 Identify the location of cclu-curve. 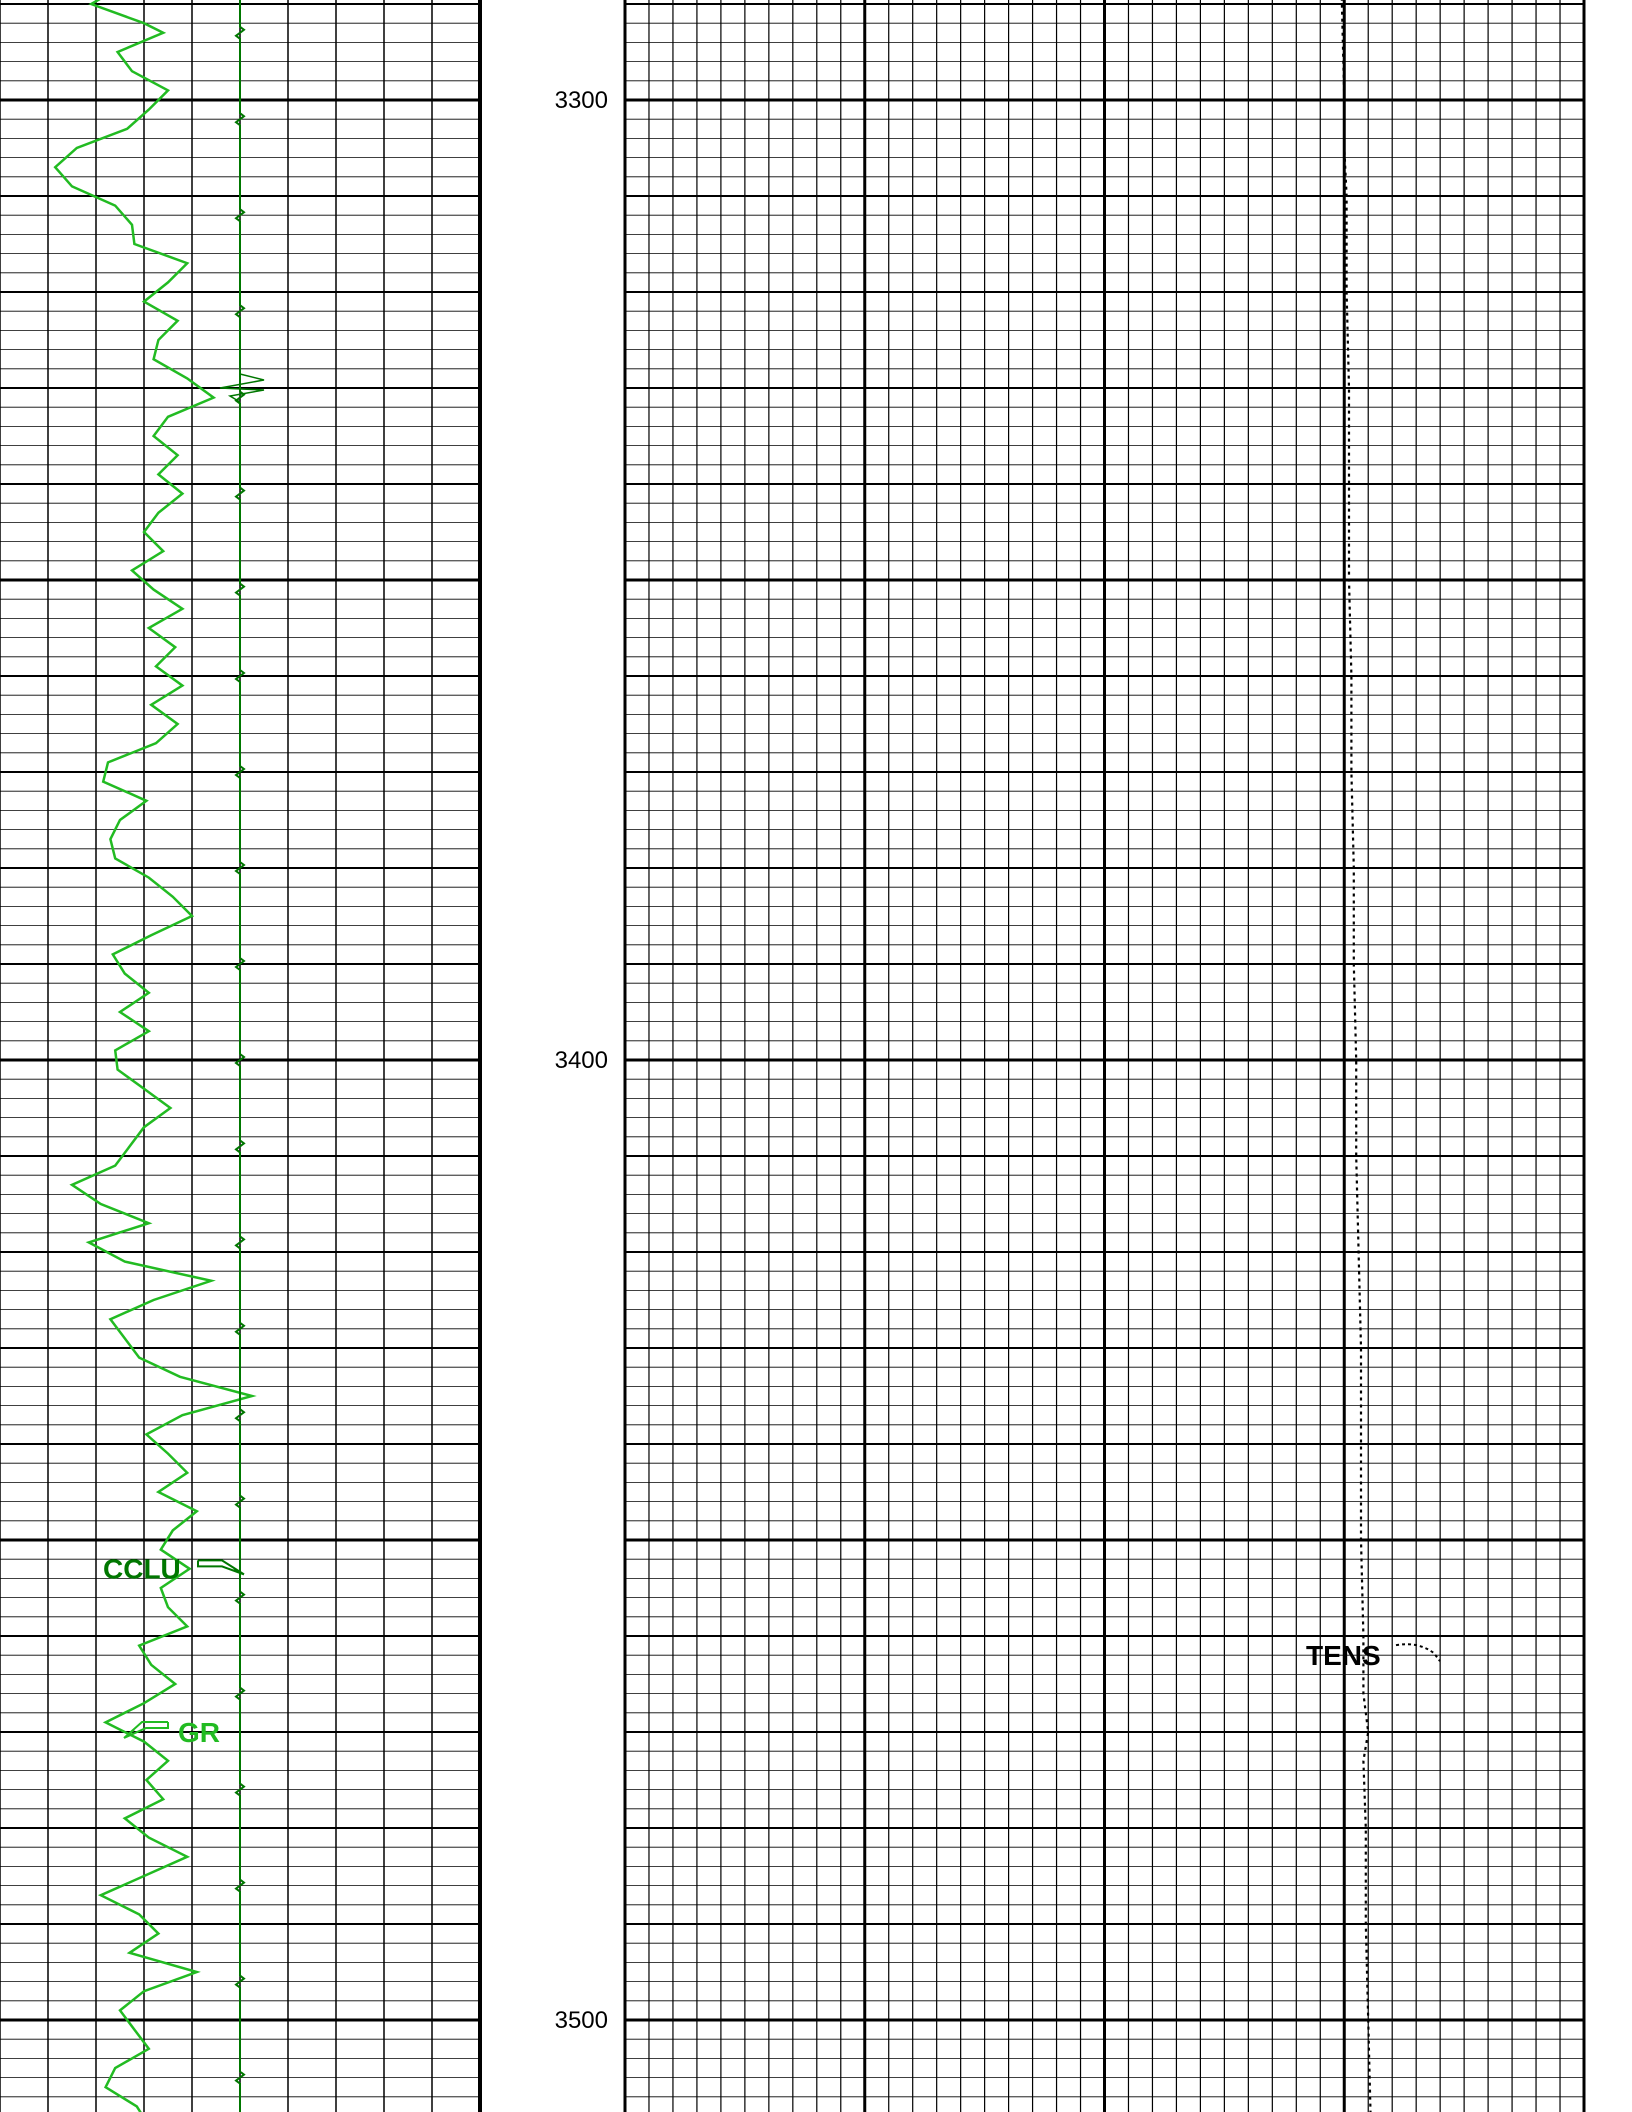
(240, 1056).